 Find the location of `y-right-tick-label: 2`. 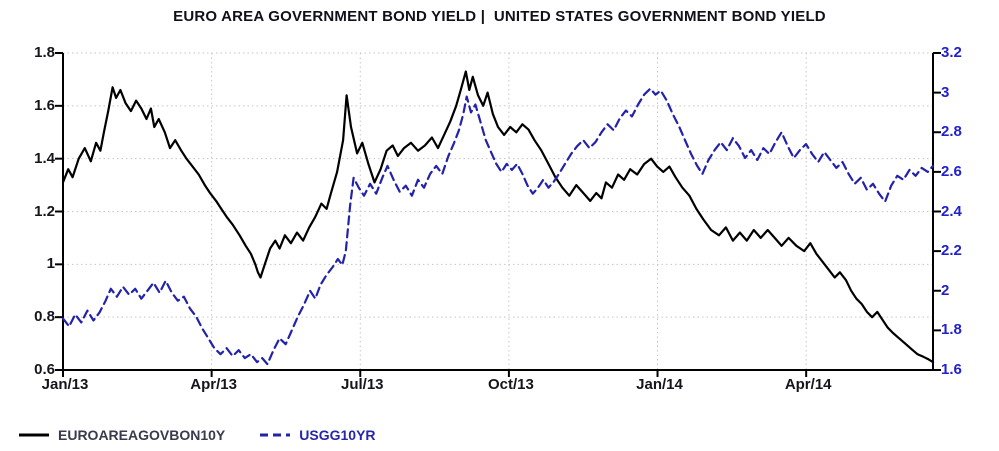

y-right-tick-label: 2 is located at coordinates (945, 290).